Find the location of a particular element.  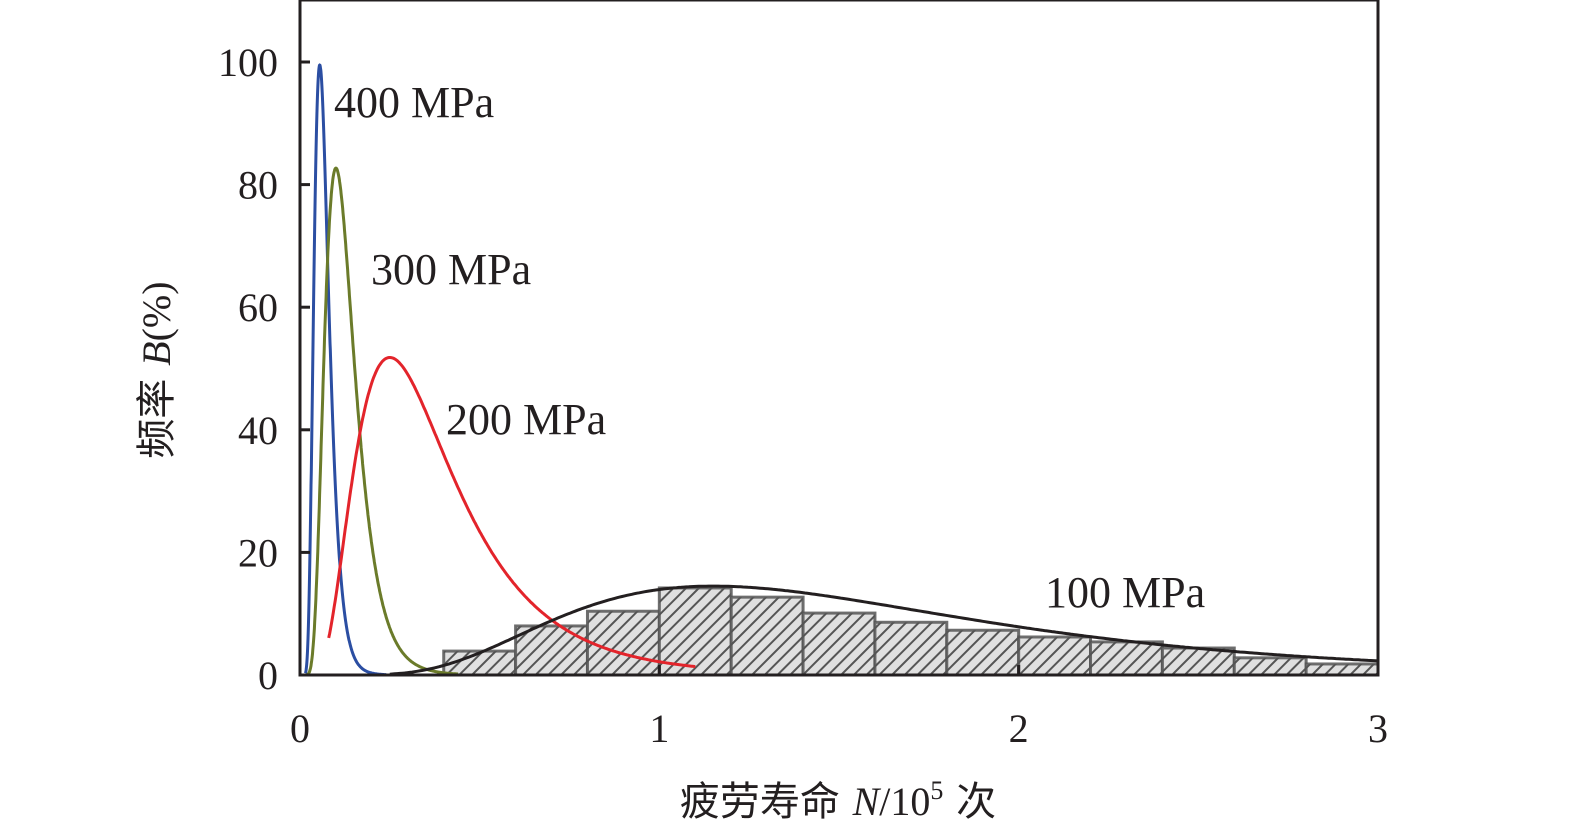

y-tick-label: 100 is located at coordinates (248, 62).